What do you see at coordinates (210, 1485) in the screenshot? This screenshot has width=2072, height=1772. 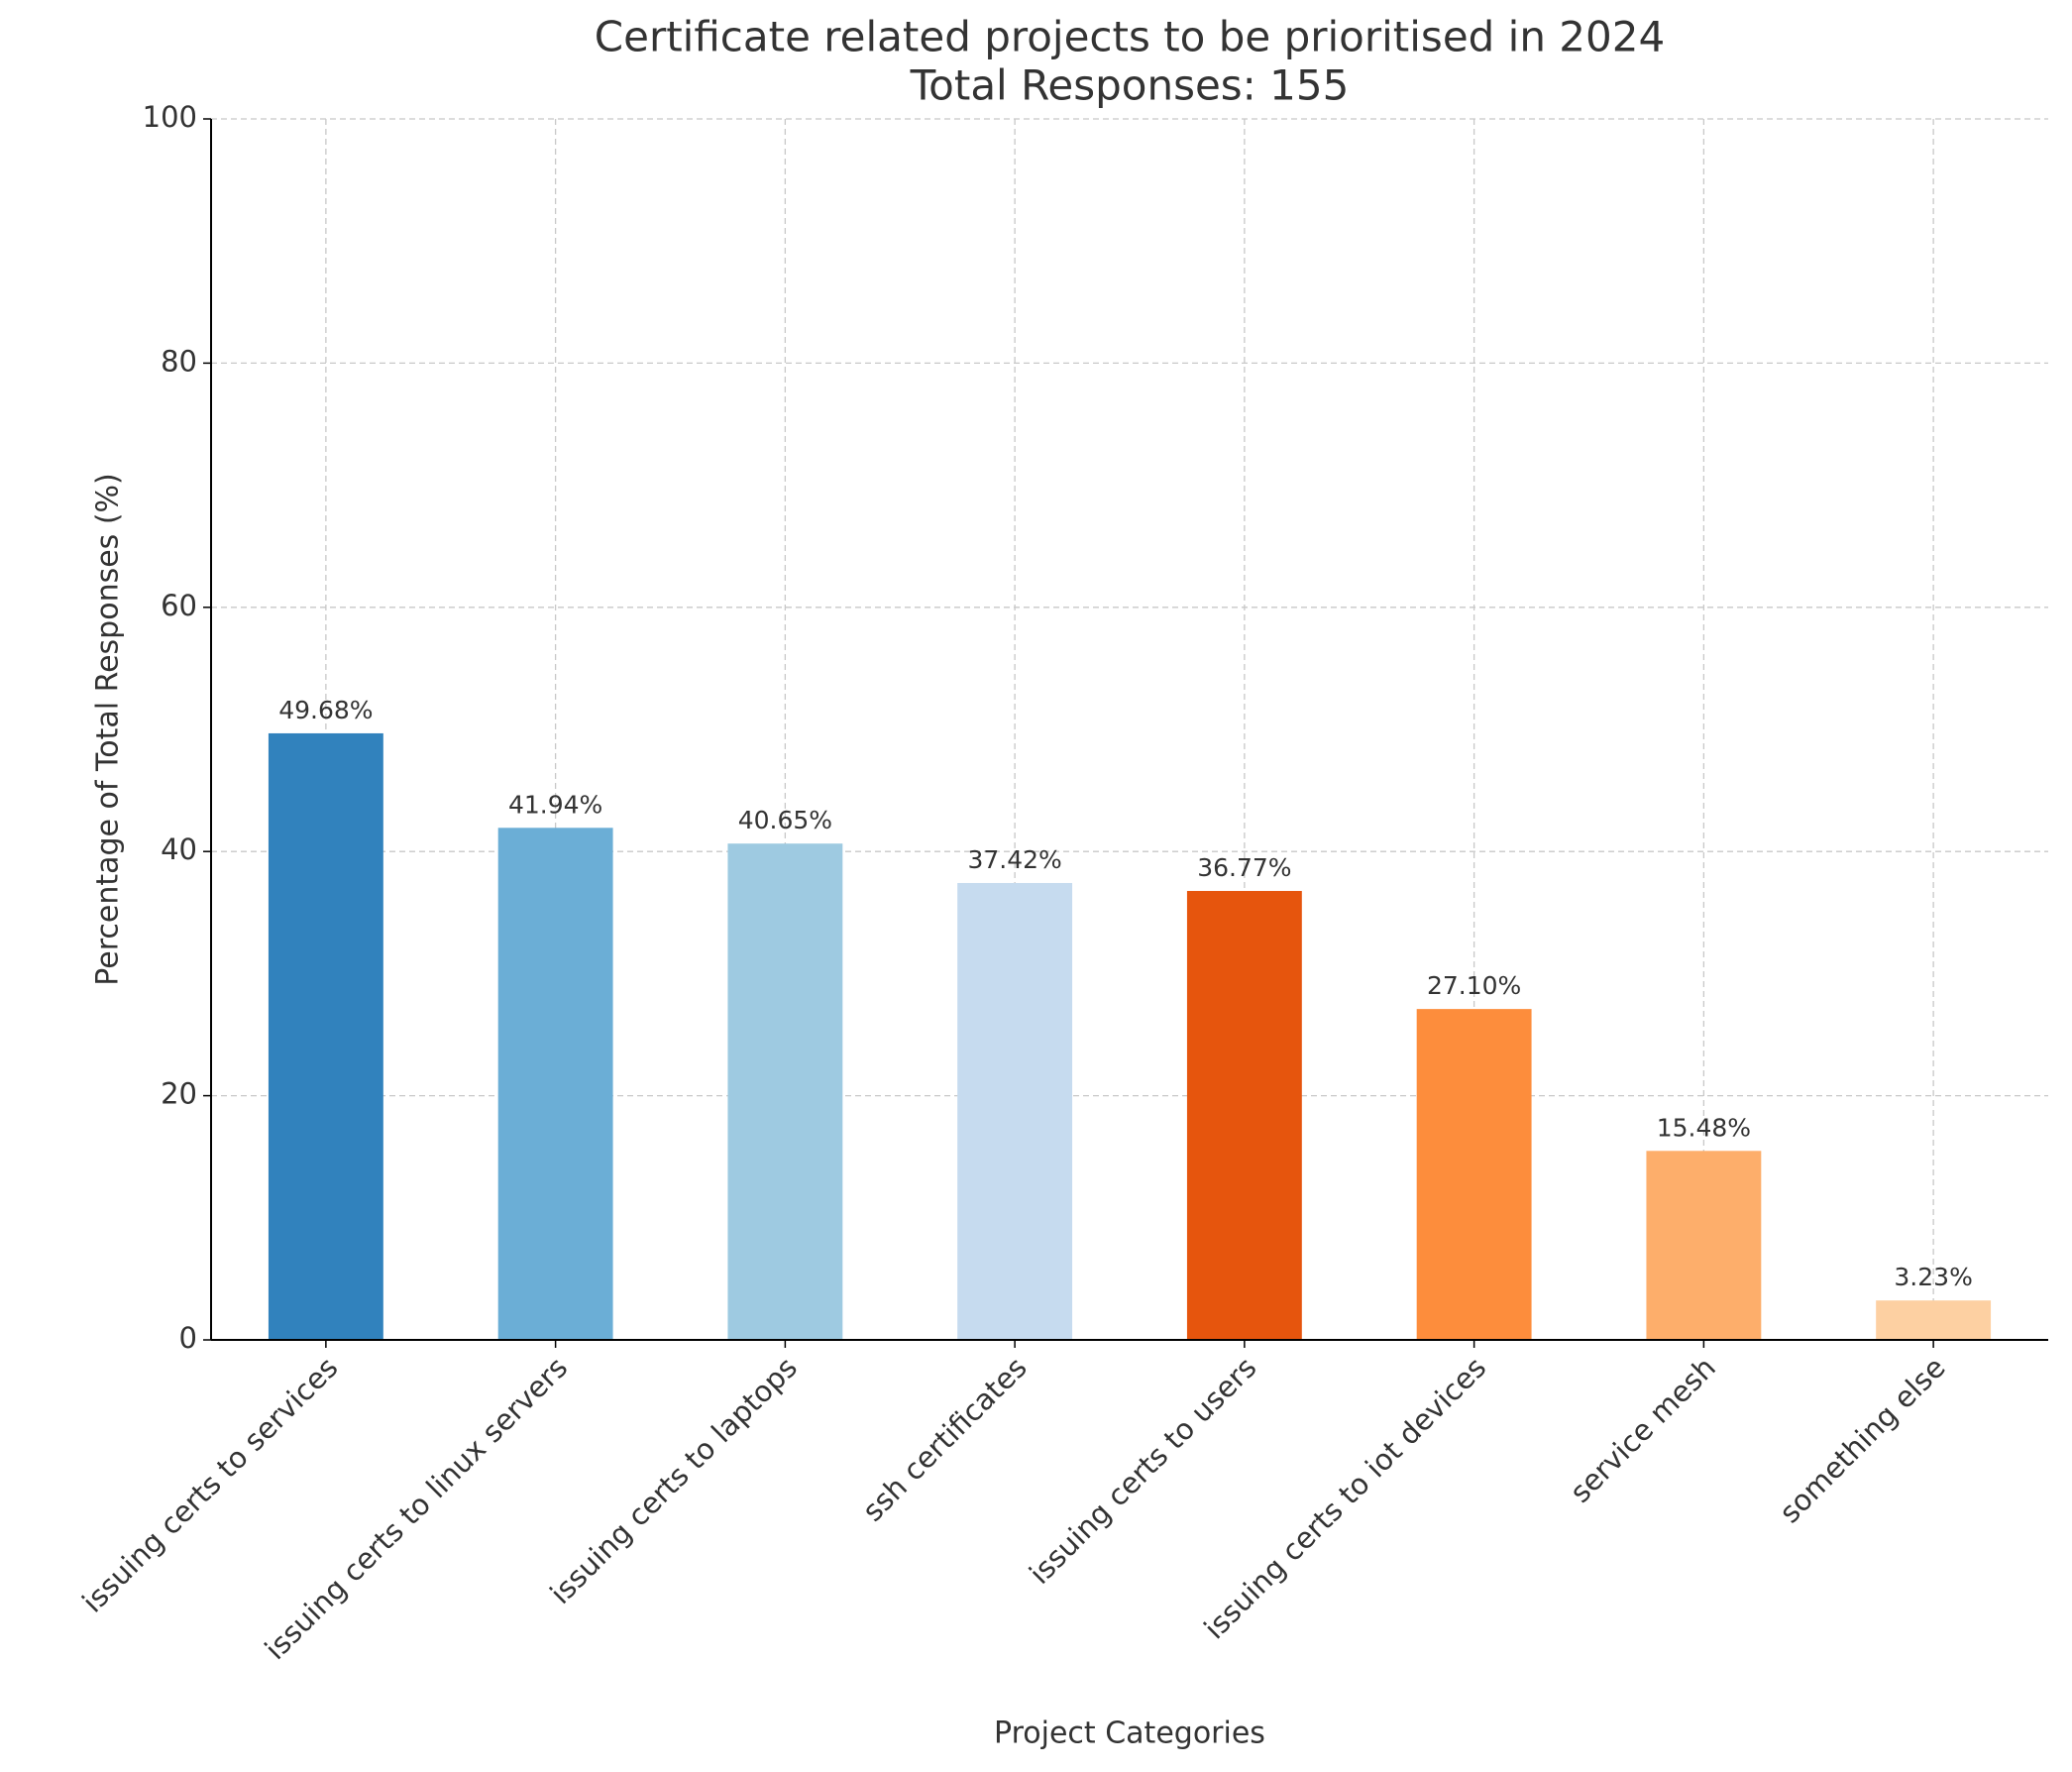 I see `x-tick-label: issuing certs to services` at bounding box center [210, 1485].